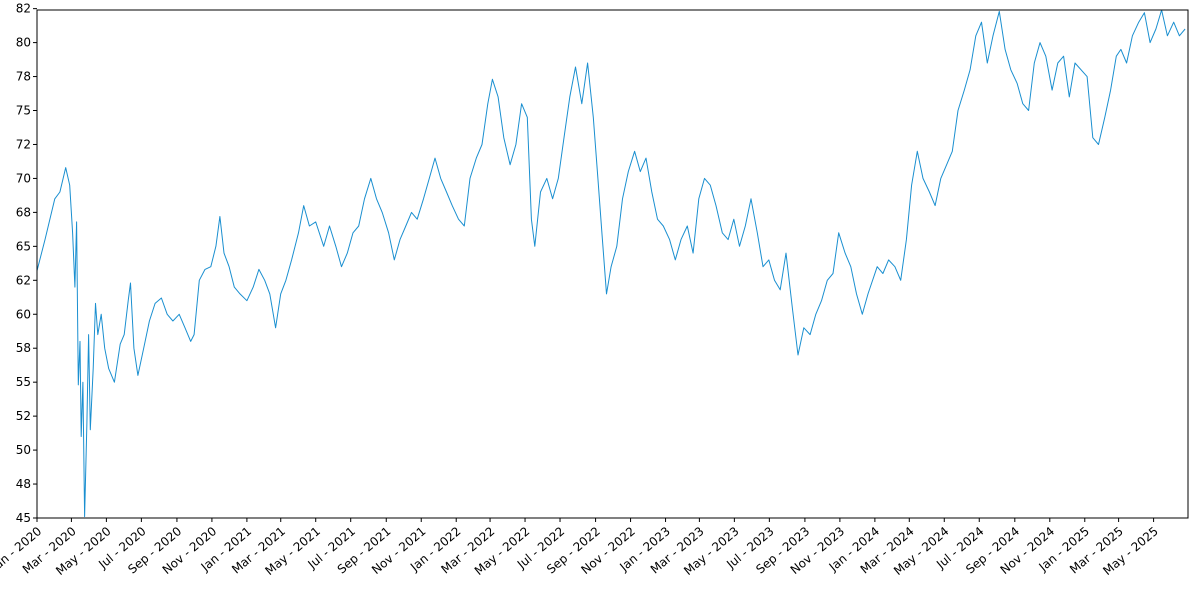 The height and width of the screenshot is (600, 1200). Describe the element at coordinates (23, 144) in the screenshot. I see `y-tick-label: 72` at that location.